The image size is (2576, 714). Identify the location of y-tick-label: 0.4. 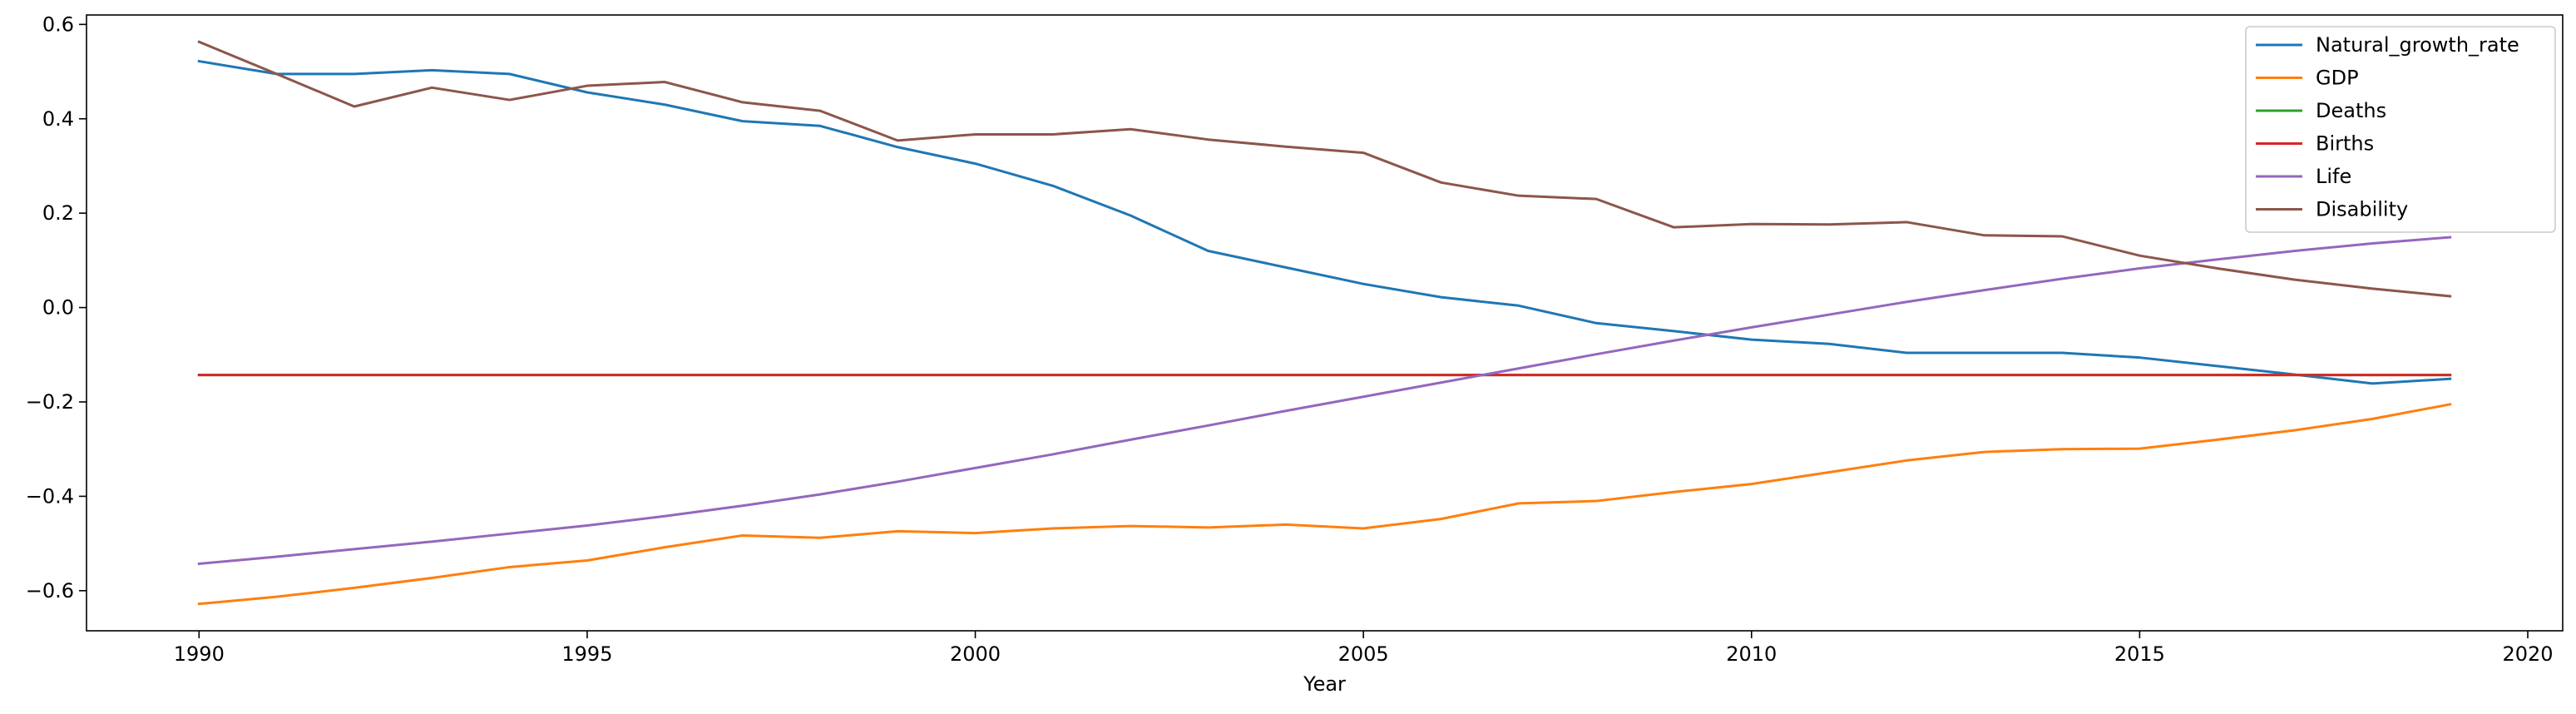
(58, 119).